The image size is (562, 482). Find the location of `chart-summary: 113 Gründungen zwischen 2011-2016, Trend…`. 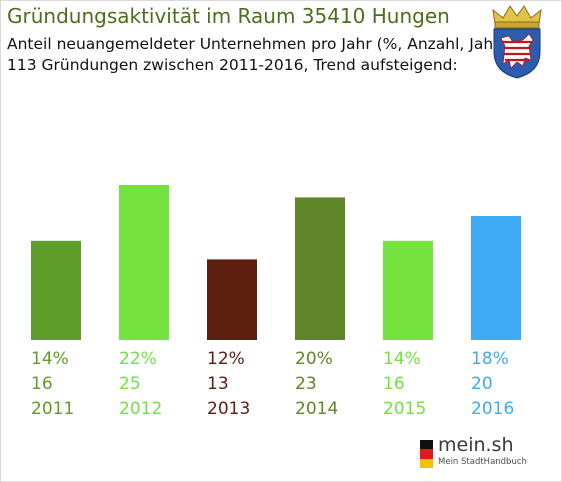

chart-summary: 113 Gründungen zwischen 2011-2016, Trend… is located at coordinates (232, 65).